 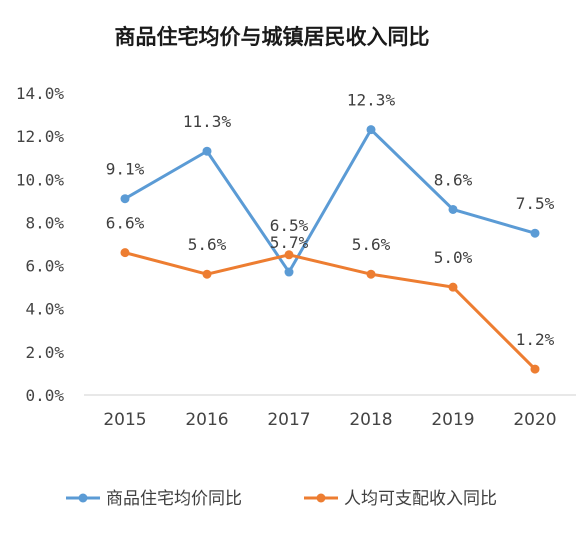 I want to click on data-label: 11.3%, so click(x=207, y=121).